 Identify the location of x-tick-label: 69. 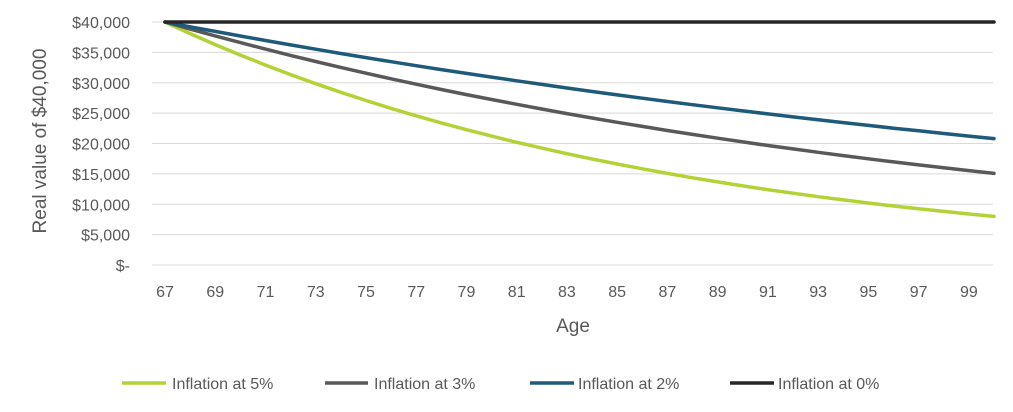
(215, 292).